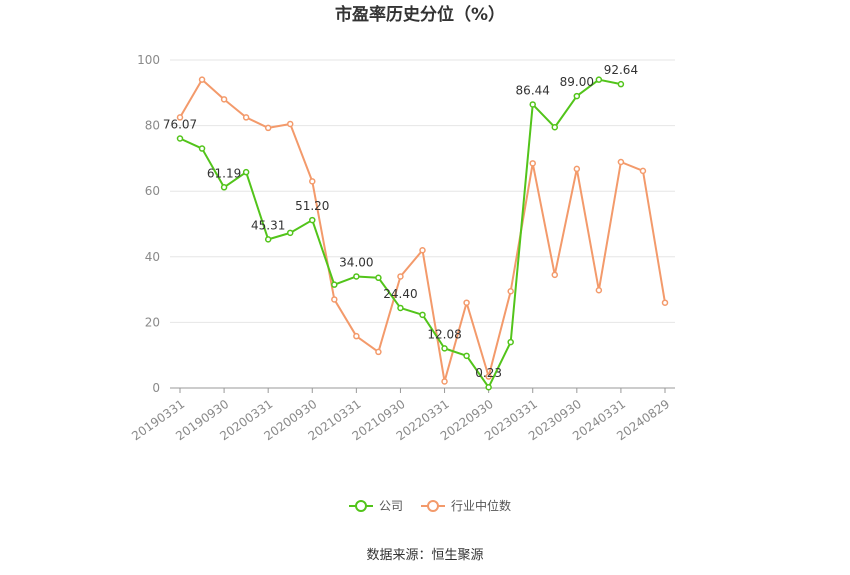  I want to click on data-label: 34.00, so click(356, 262).